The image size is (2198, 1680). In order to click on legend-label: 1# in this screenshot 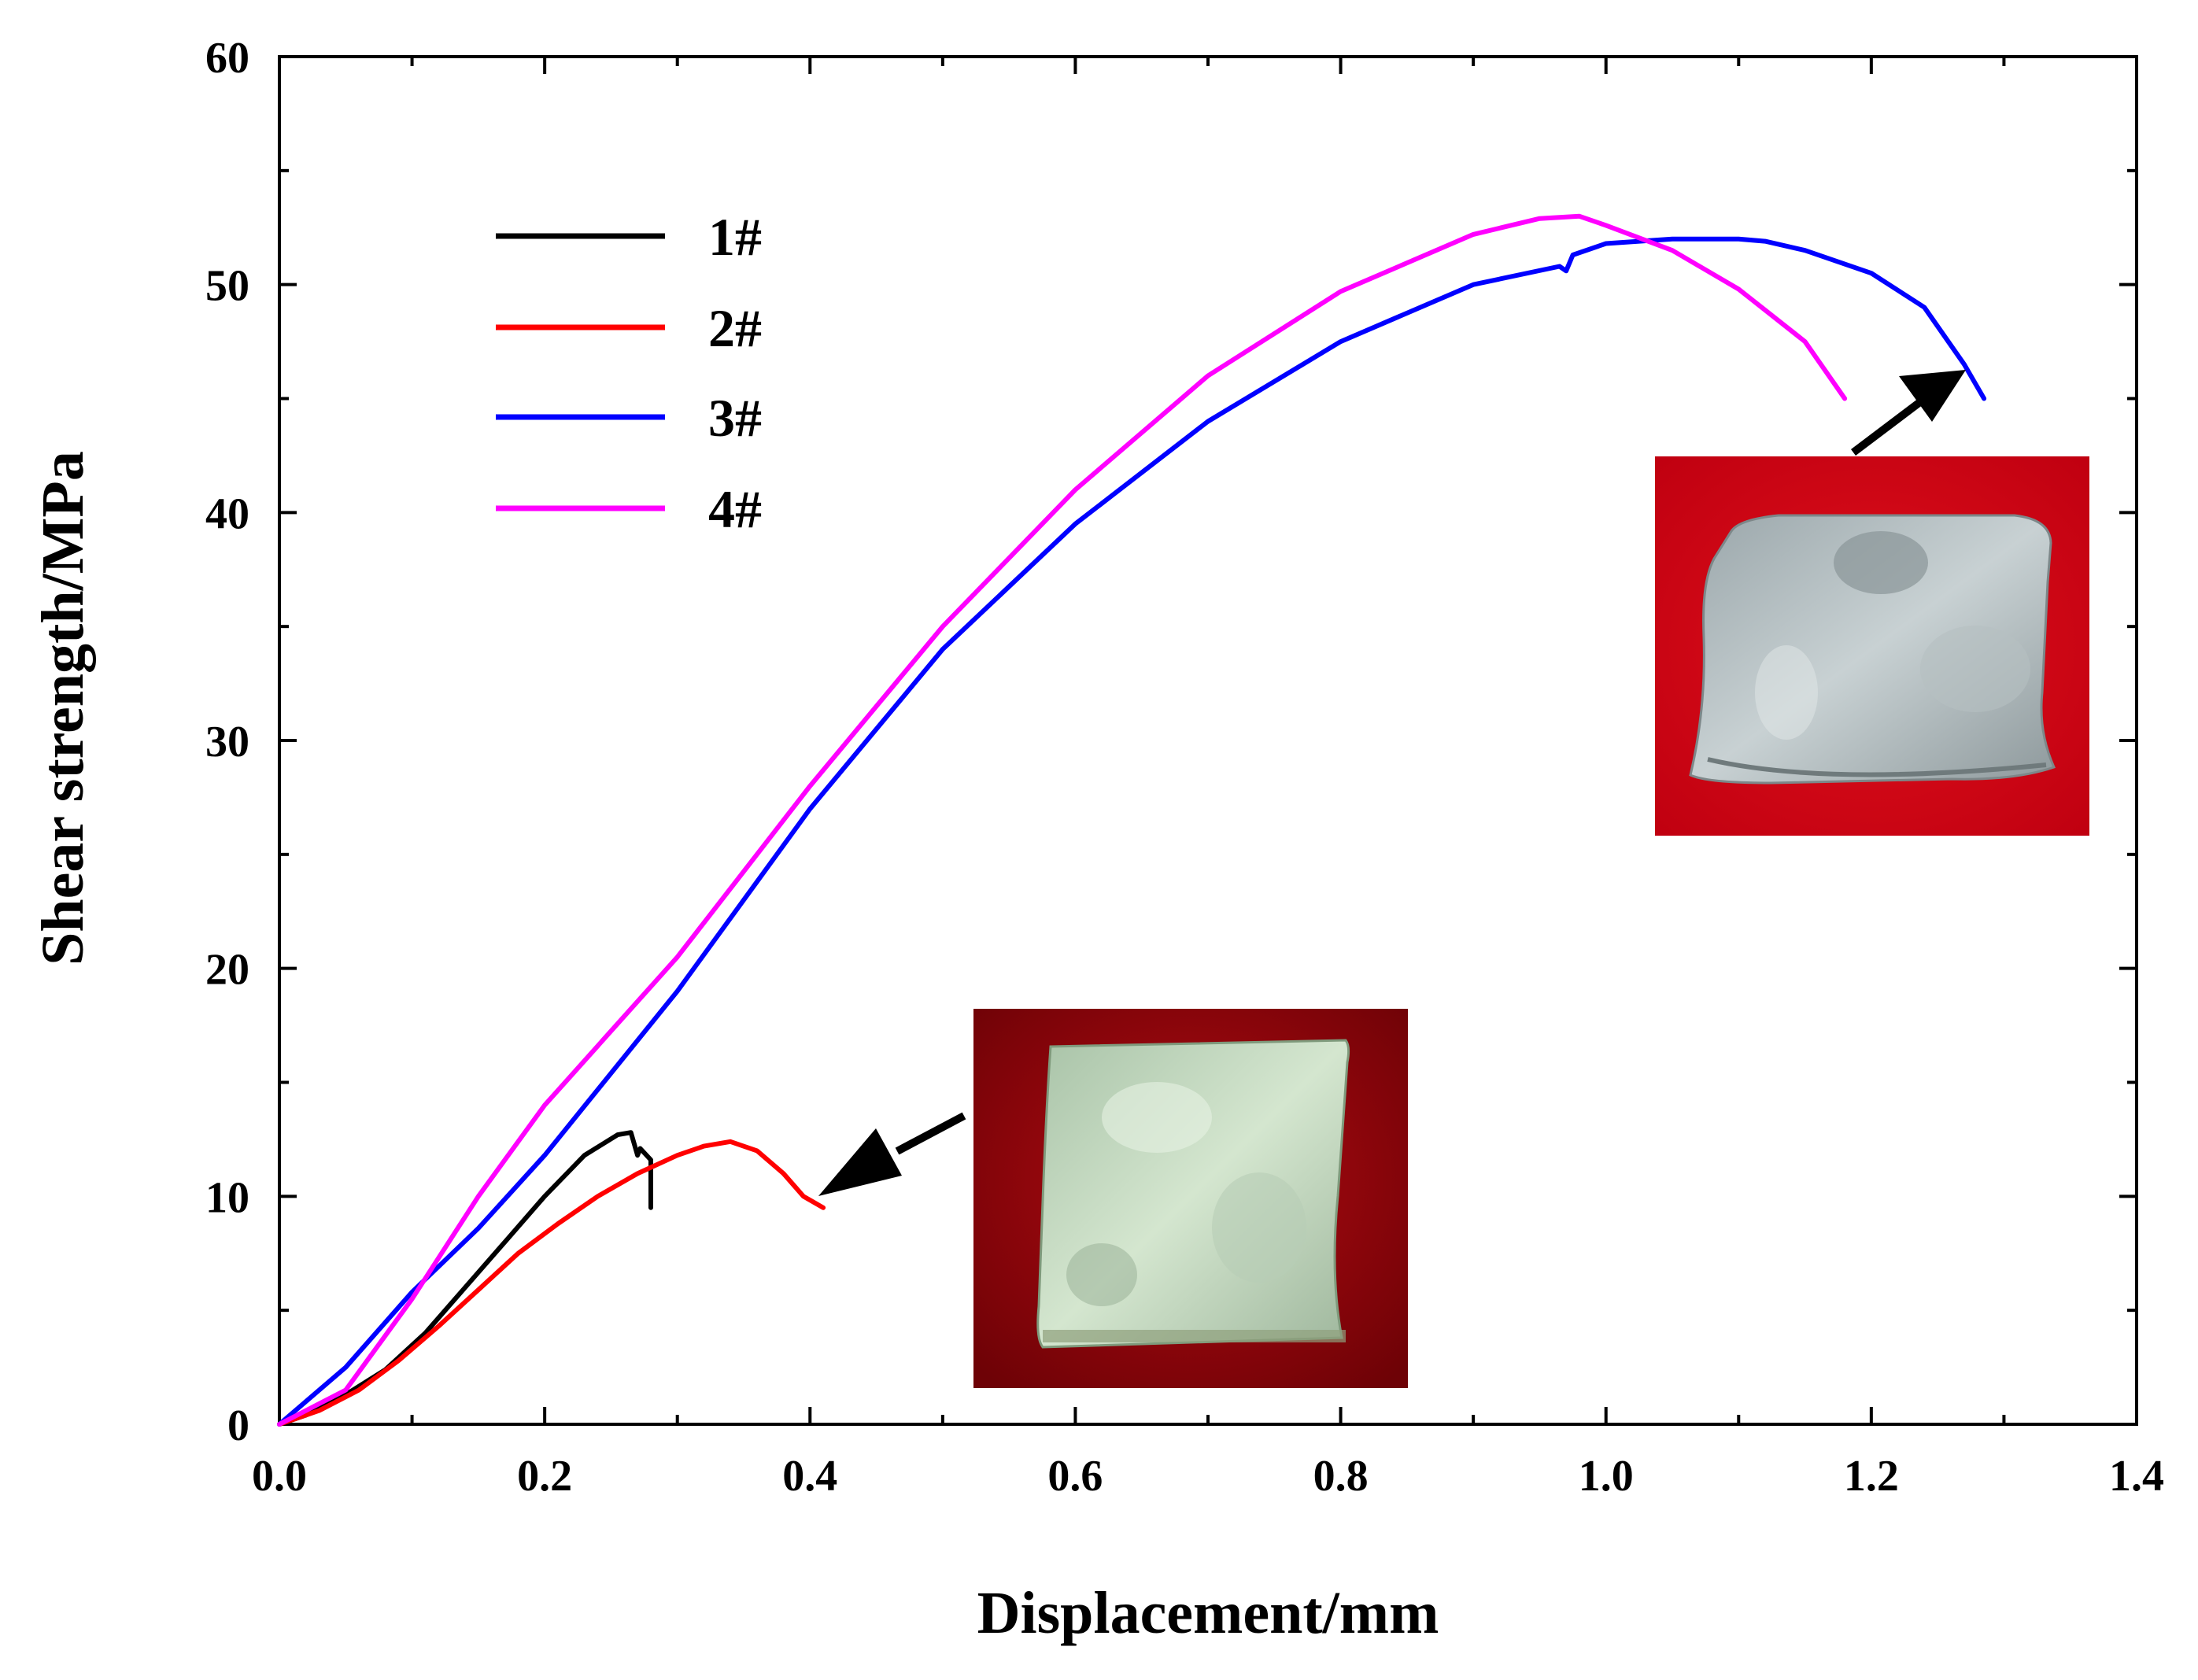, I will do `click(735, 237)`.